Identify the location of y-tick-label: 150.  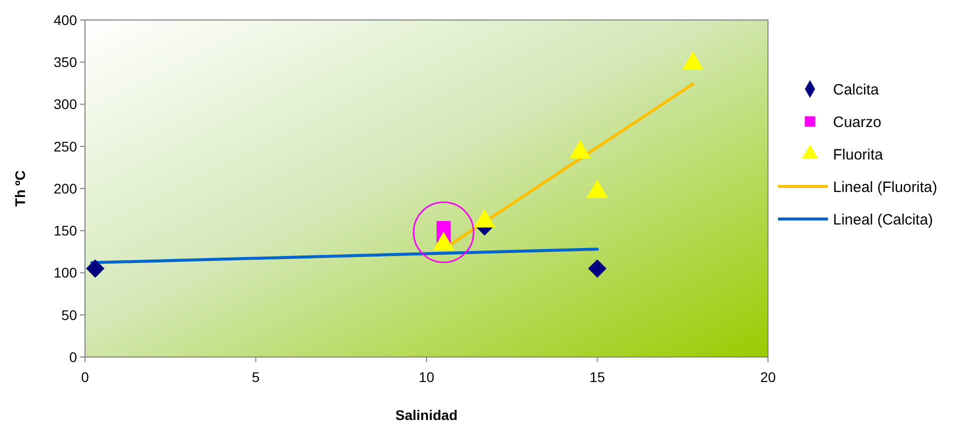
(66, 230).